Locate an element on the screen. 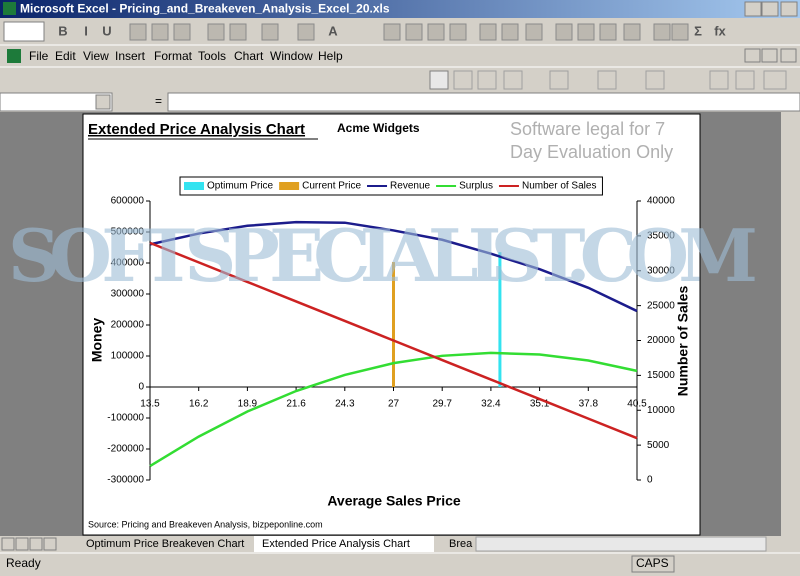 Image resolution: width=800 pixels, height=576 pixels. menu-item: View is located at coordinates (96, 56).